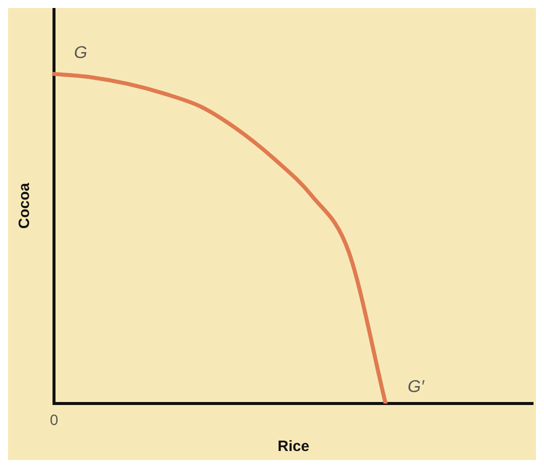  I want to click on annotation: G′, so click(416, 386).